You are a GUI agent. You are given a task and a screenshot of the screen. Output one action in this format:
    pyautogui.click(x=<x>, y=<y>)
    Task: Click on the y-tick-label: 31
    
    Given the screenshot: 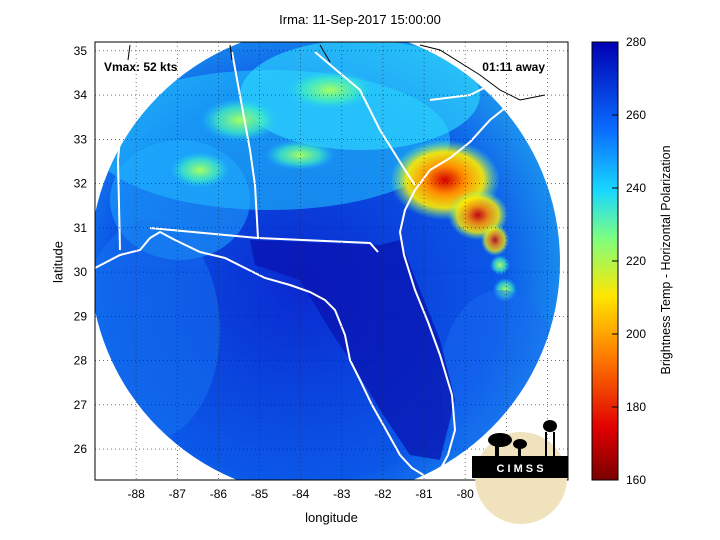 What is the action you would take?
    pyautogui.click(x=81, y=228)
    